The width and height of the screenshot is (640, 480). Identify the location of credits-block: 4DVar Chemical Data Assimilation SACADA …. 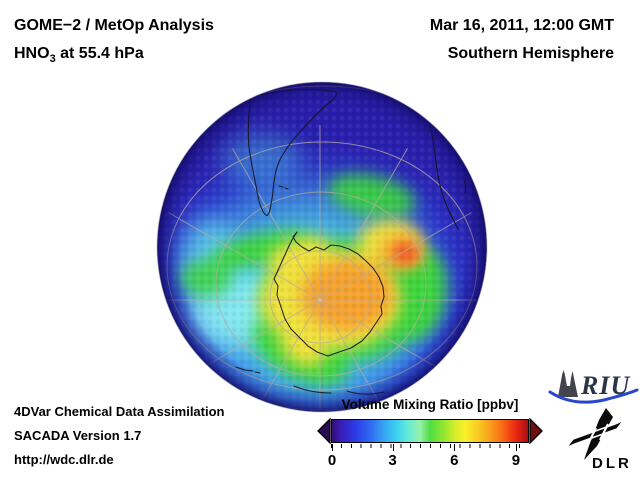
(119, 436).